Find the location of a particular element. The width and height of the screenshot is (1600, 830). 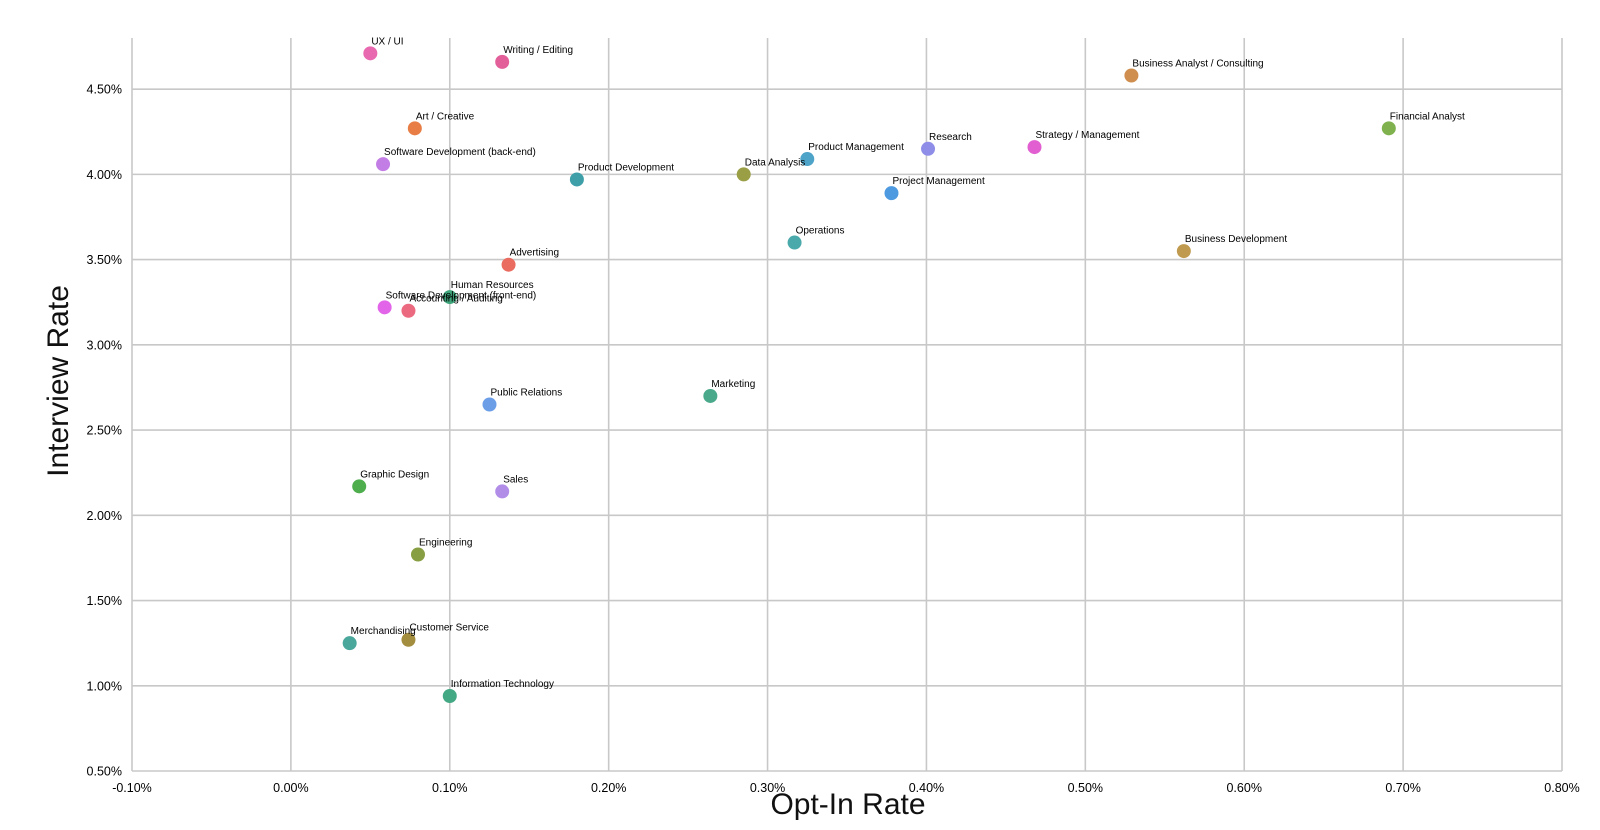

y-axis-title: Interview Rate is located at coordinates (58, 381).